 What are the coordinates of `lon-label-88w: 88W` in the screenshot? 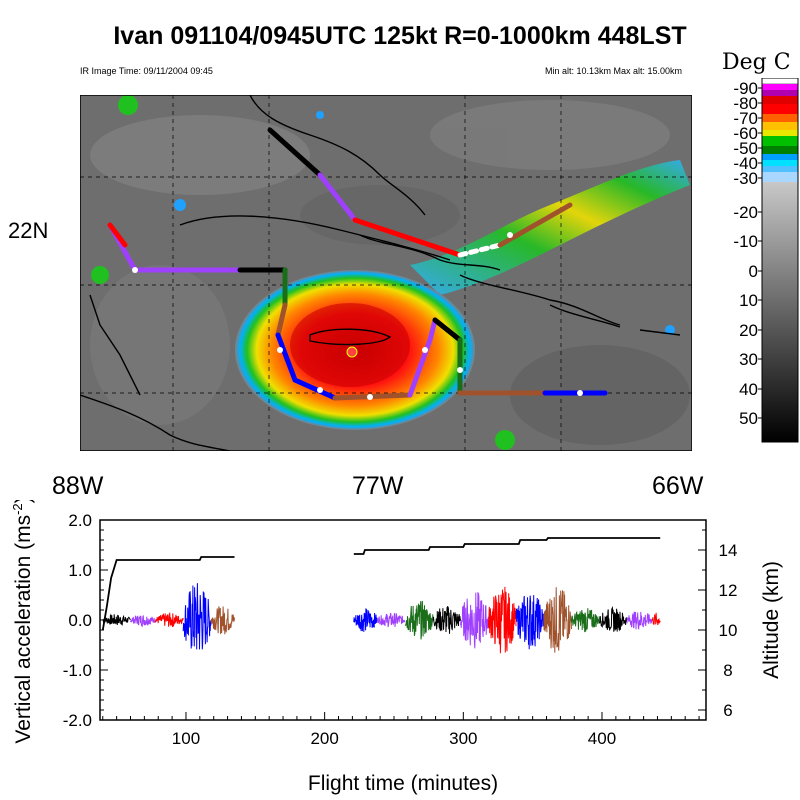 It's located at (78, 486).